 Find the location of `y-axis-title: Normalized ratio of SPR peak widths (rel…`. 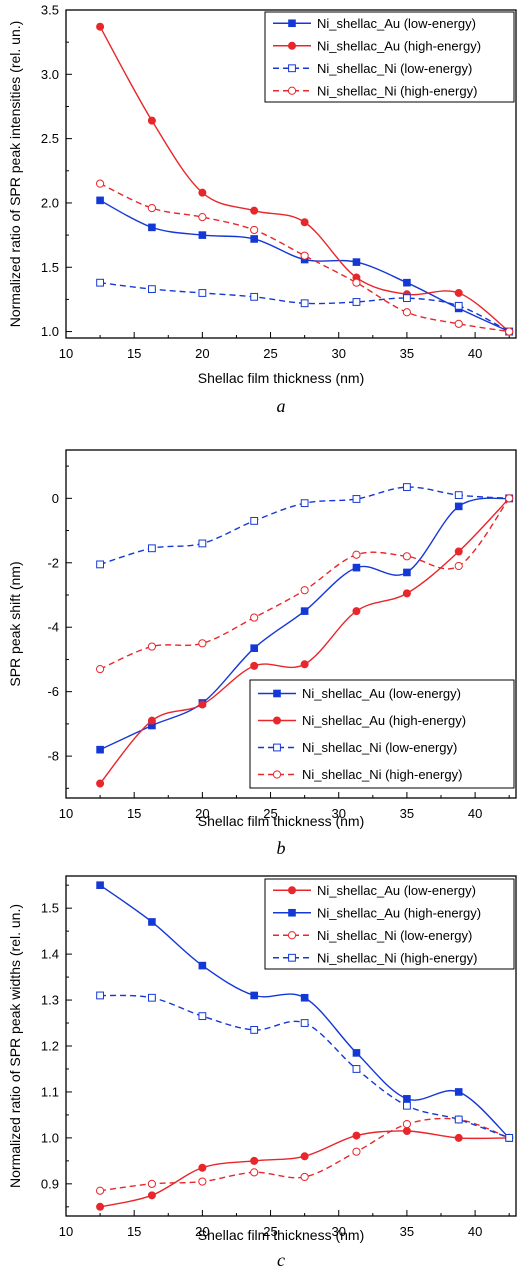

y-axis-title: Normalized ratio of SPR peak widths (rel… is located at coordinates (15, 1046).